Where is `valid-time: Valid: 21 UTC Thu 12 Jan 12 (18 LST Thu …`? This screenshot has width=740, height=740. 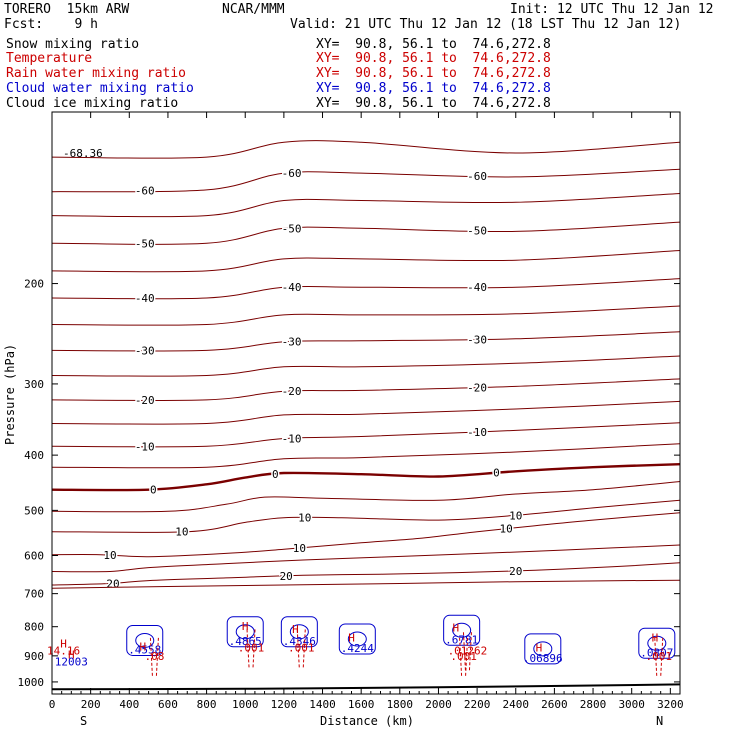
valid-time: Valid: 21 UTC Thu 12 Jan 12 (18 LST Thu … is located at coordinates (486, 24).